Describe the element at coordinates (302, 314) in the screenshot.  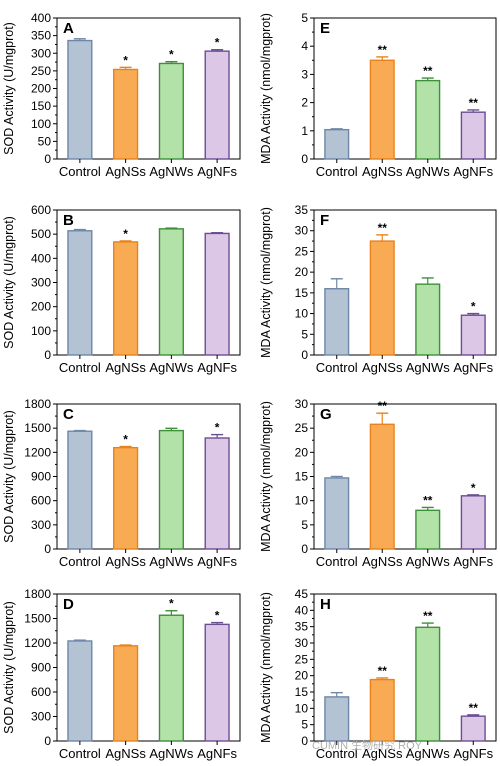
I see `y-tick-label: 10` at that location.